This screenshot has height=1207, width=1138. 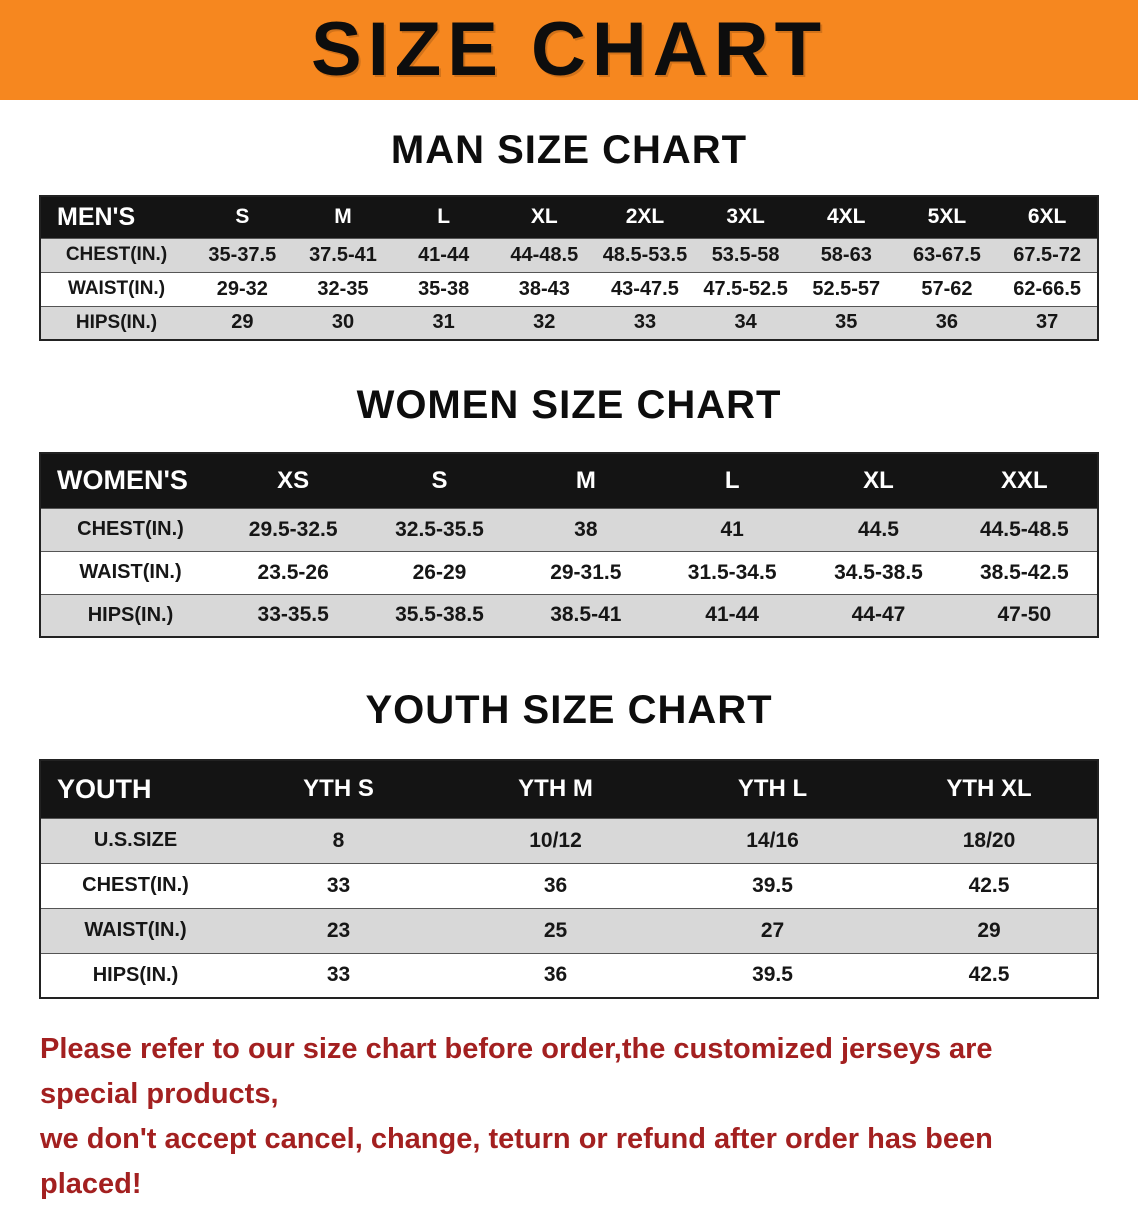 I want to click on women-measurement-cell: 29-31.5, so click(x=585, y=572).